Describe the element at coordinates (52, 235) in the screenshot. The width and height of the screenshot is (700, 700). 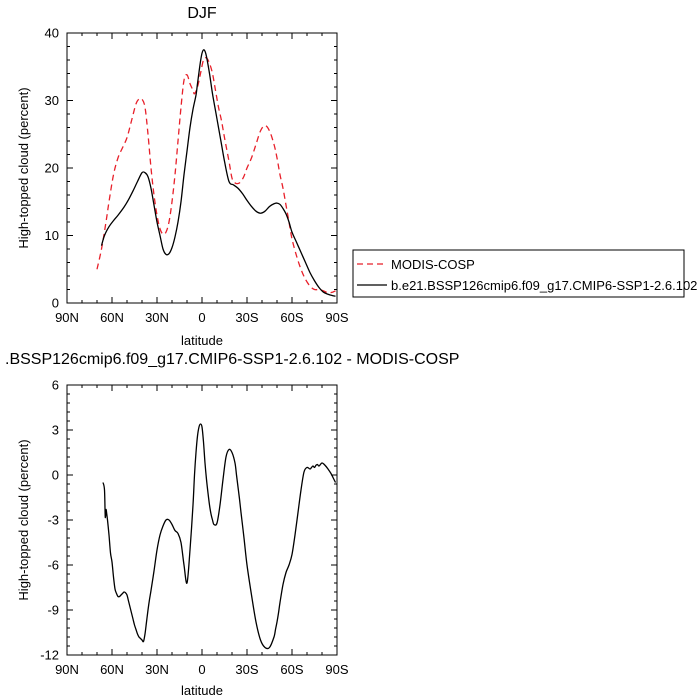
I see `top-y-tick-label: 10` at that location.